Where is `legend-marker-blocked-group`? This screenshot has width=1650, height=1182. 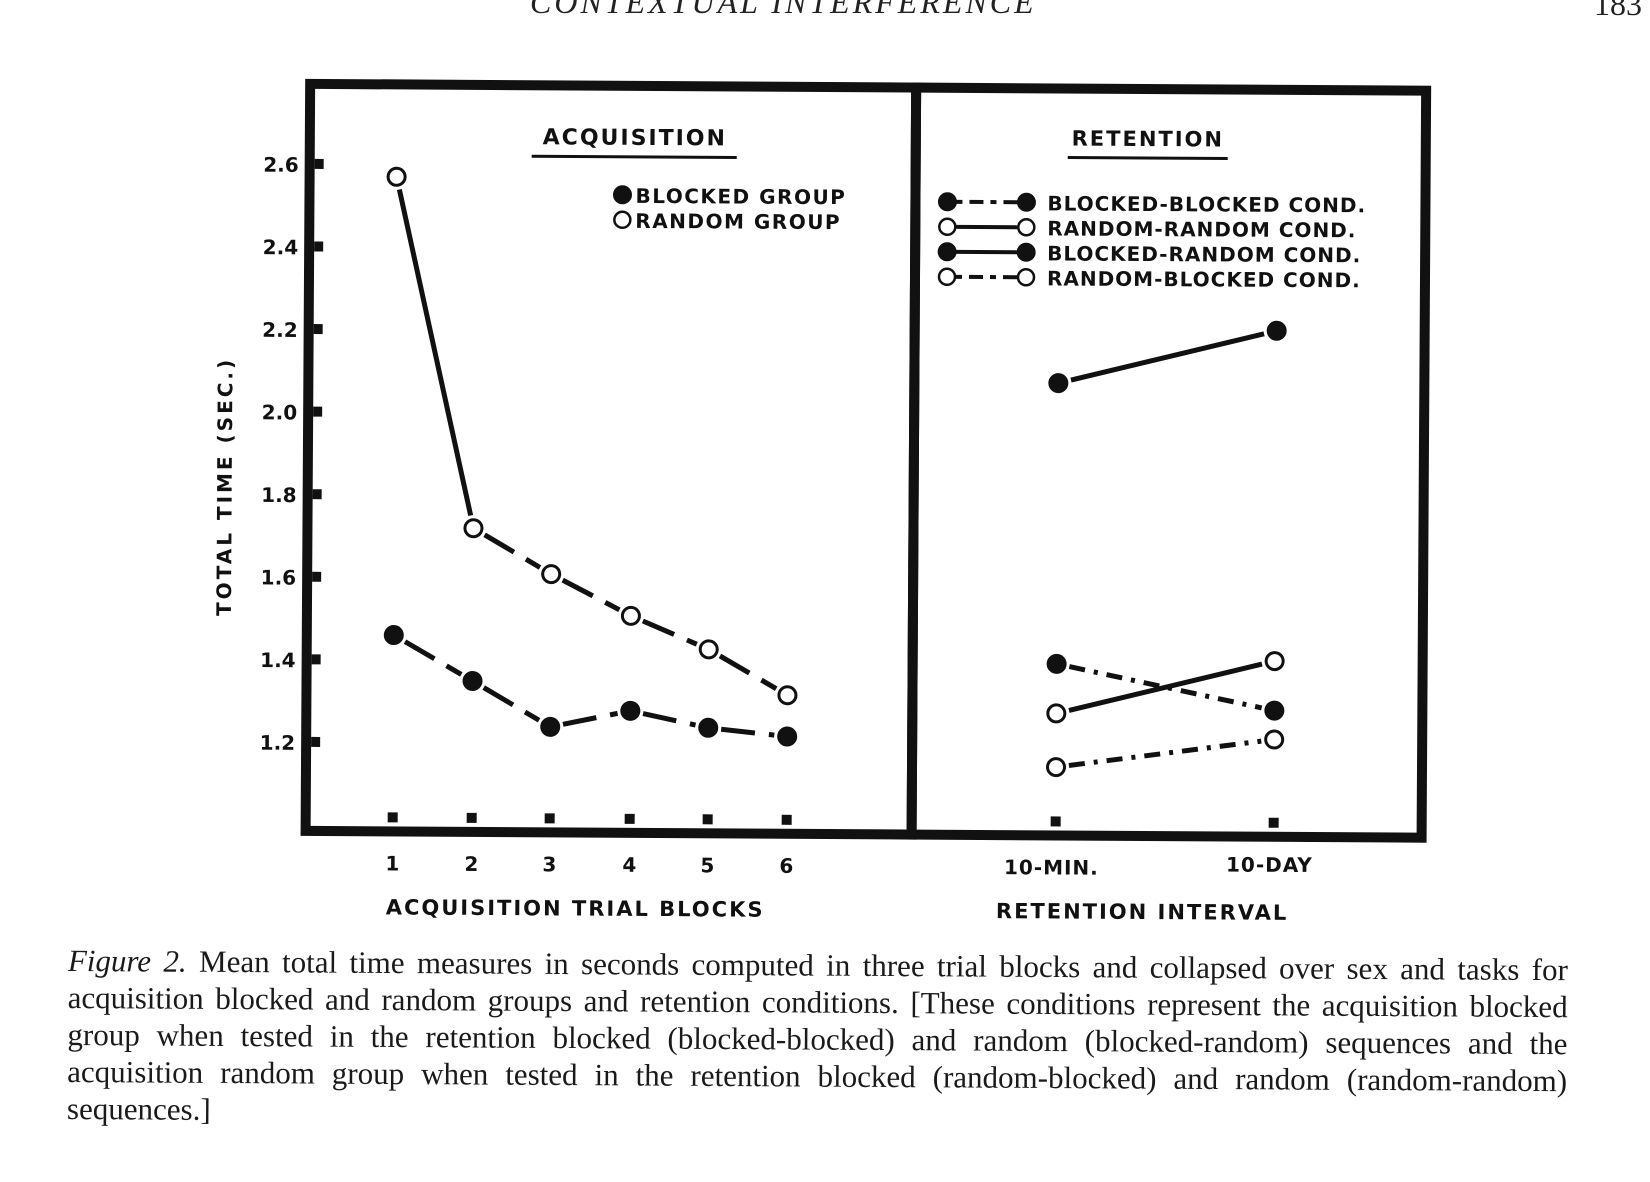
legend-marker-blocked-group is located at coordinates (622, 195).